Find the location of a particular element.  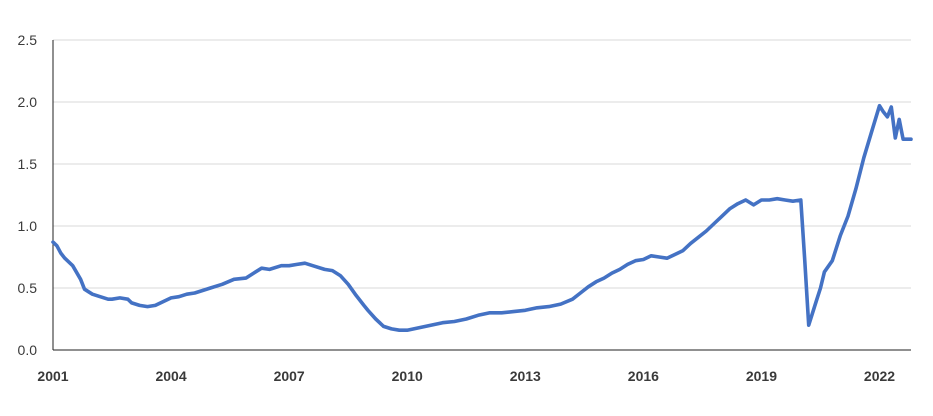

x-tick-label: 2013 is located at coordinates (525, 376).